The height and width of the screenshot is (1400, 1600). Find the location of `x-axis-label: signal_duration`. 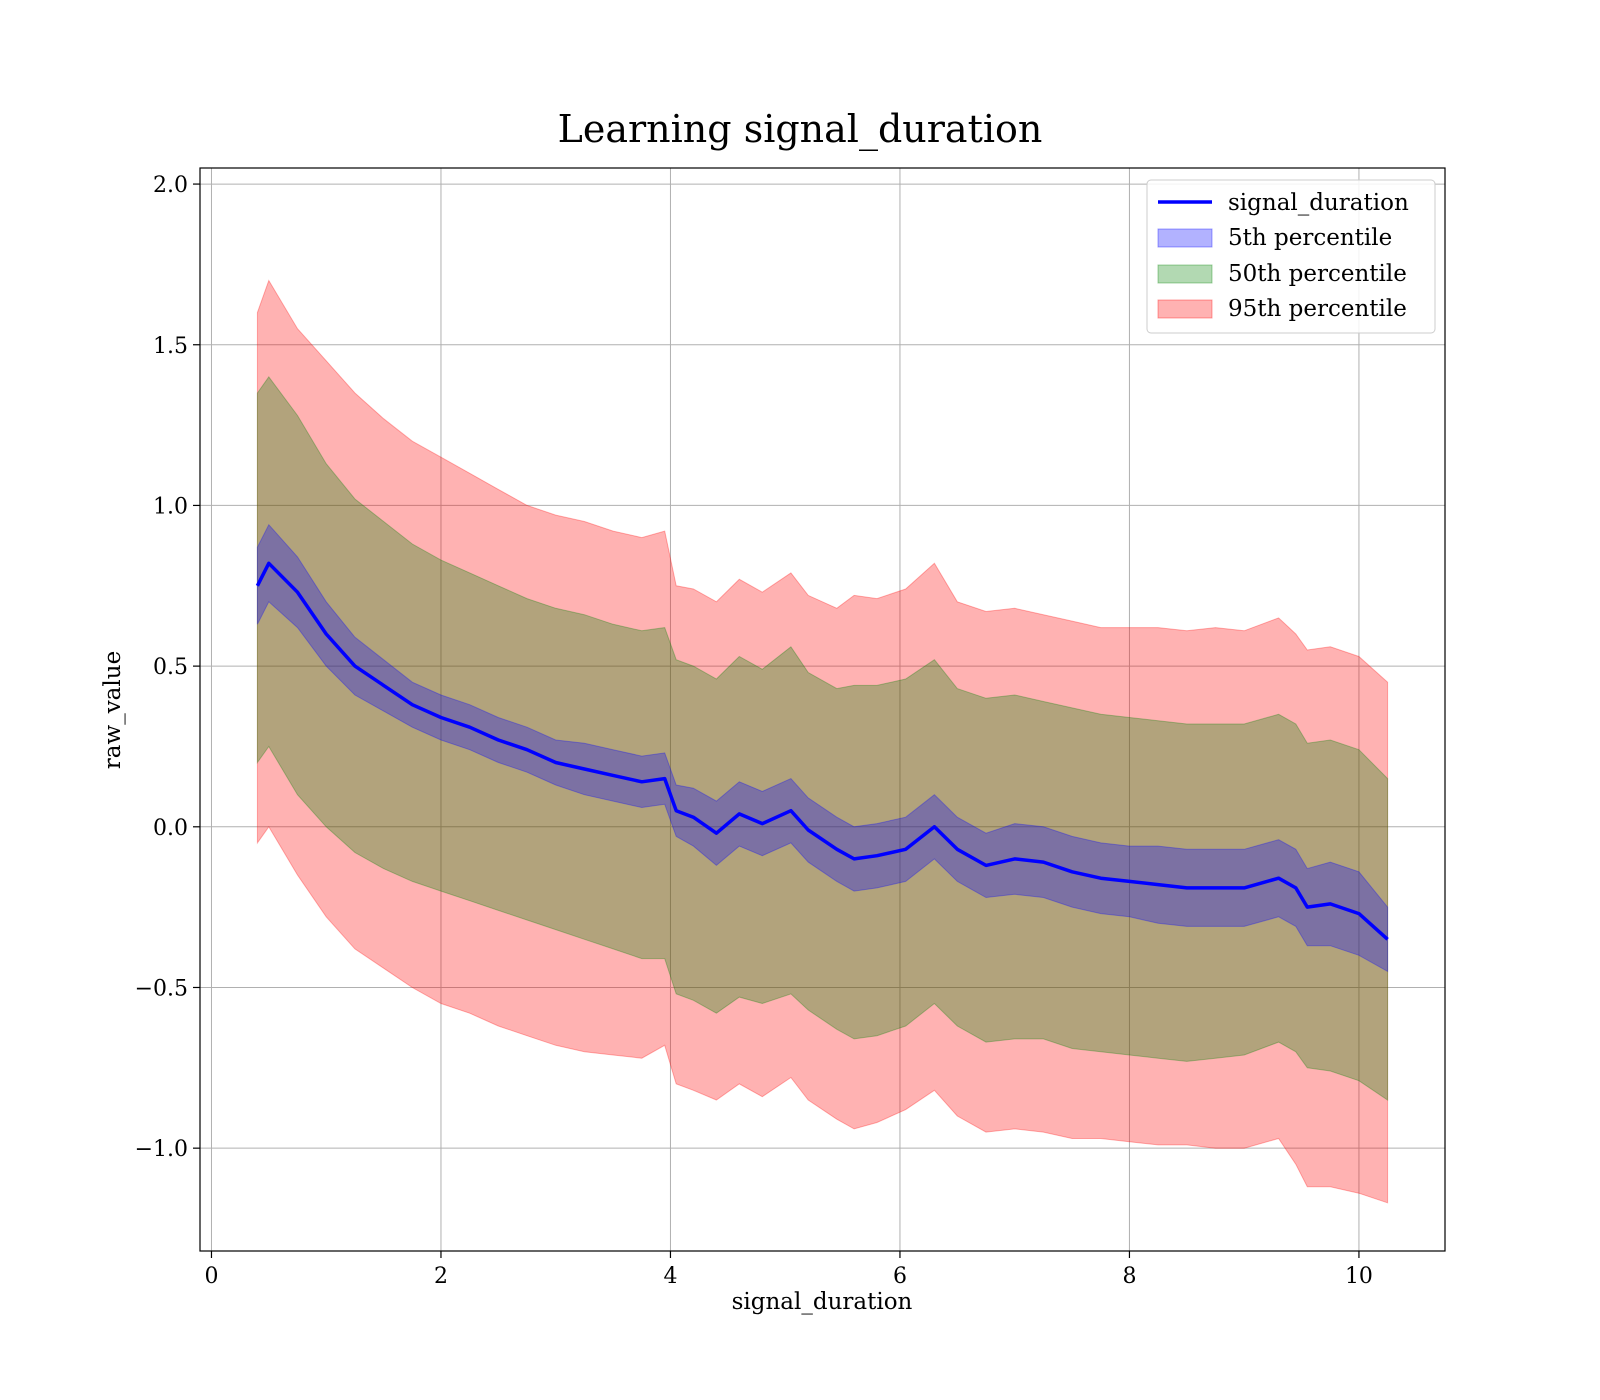

x-axis-label: signal_duration is located at coordinates (822, 1302).